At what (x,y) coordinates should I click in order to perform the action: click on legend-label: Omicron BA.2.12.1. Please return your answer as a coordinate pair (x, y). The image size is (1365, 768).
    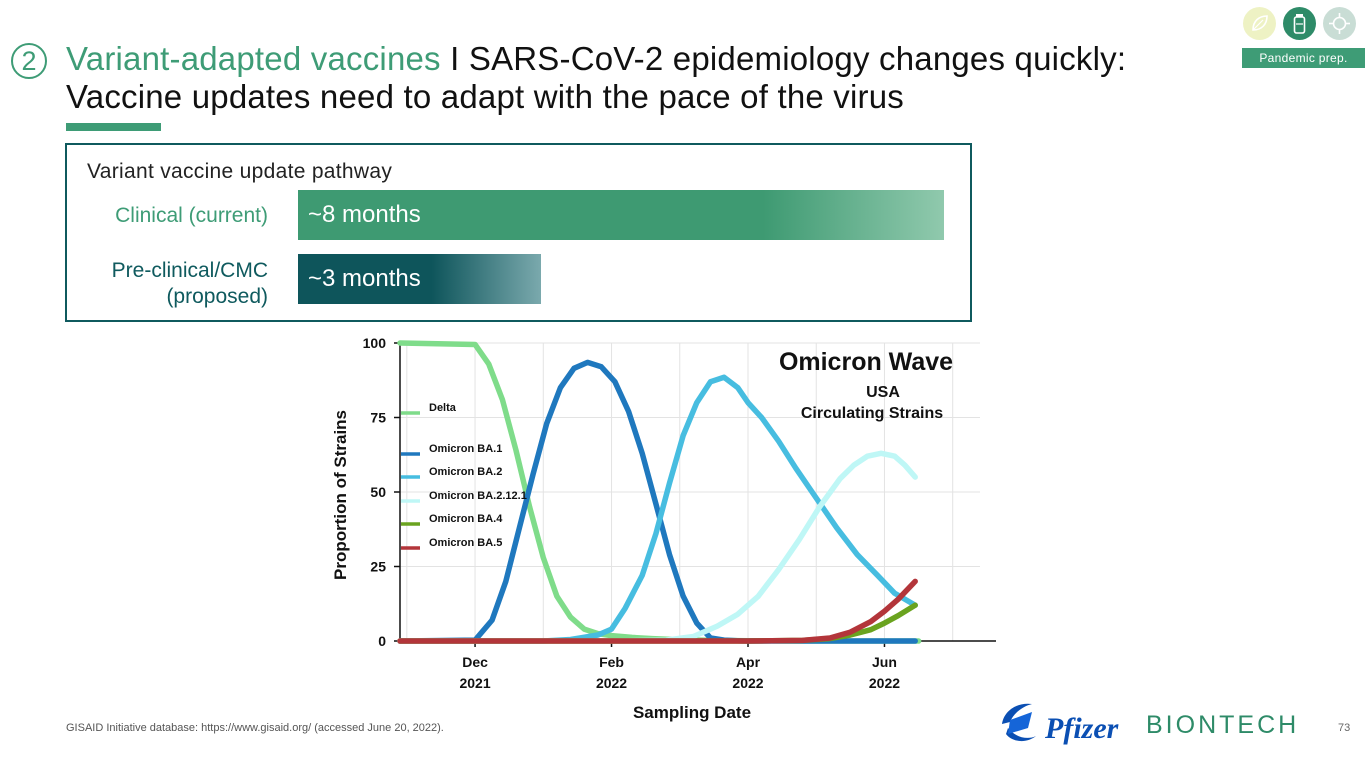
    Looking at the image, I should click on (478, 496).